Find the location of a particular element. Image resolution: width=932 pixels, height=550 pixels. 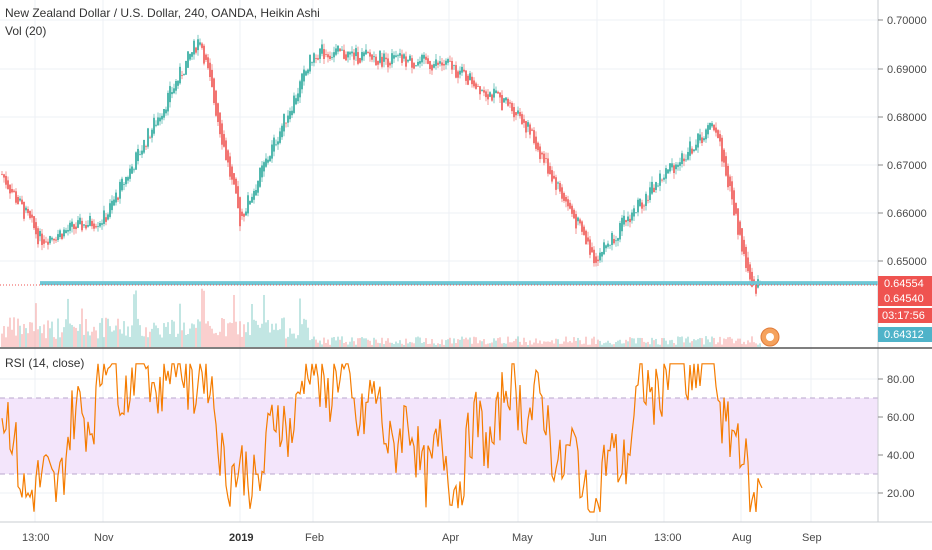

rsi-tick-label: 40.00 is located at coordinates (901, 456).